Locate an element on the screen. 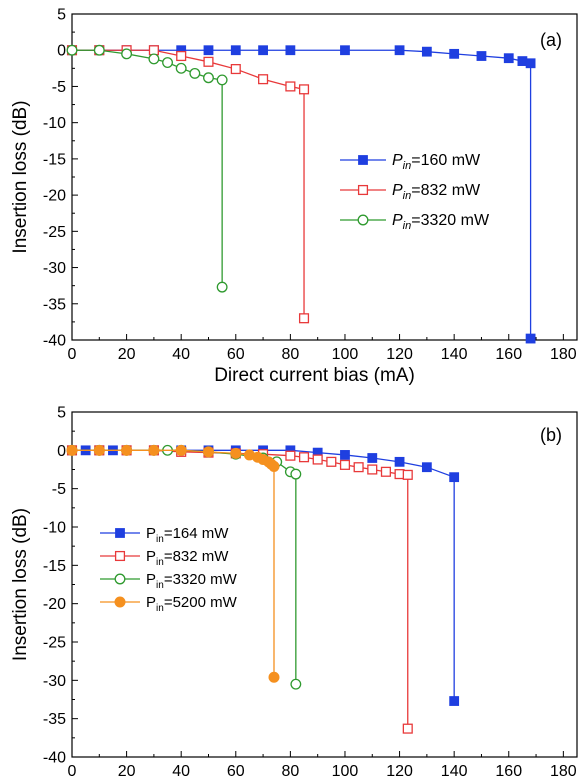 Image resolution: width=582 pixels, height=783 pixels. x-tick-label: 180 is located at coordinates (563, 354).